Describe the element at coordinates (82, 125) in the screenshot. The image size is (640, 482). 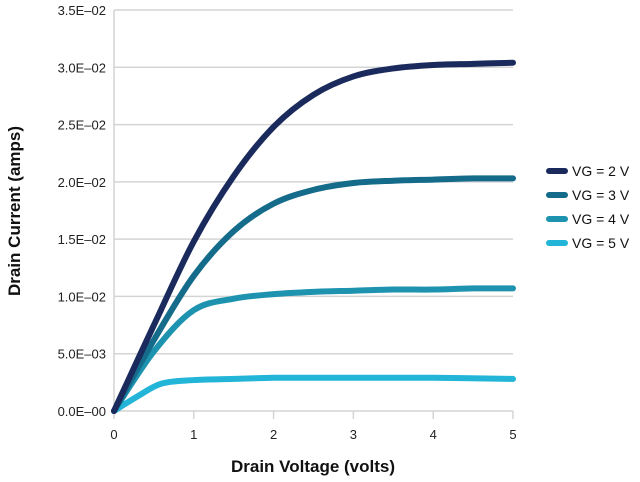
I see `y-tick-label: 2.5E–02` at that location.